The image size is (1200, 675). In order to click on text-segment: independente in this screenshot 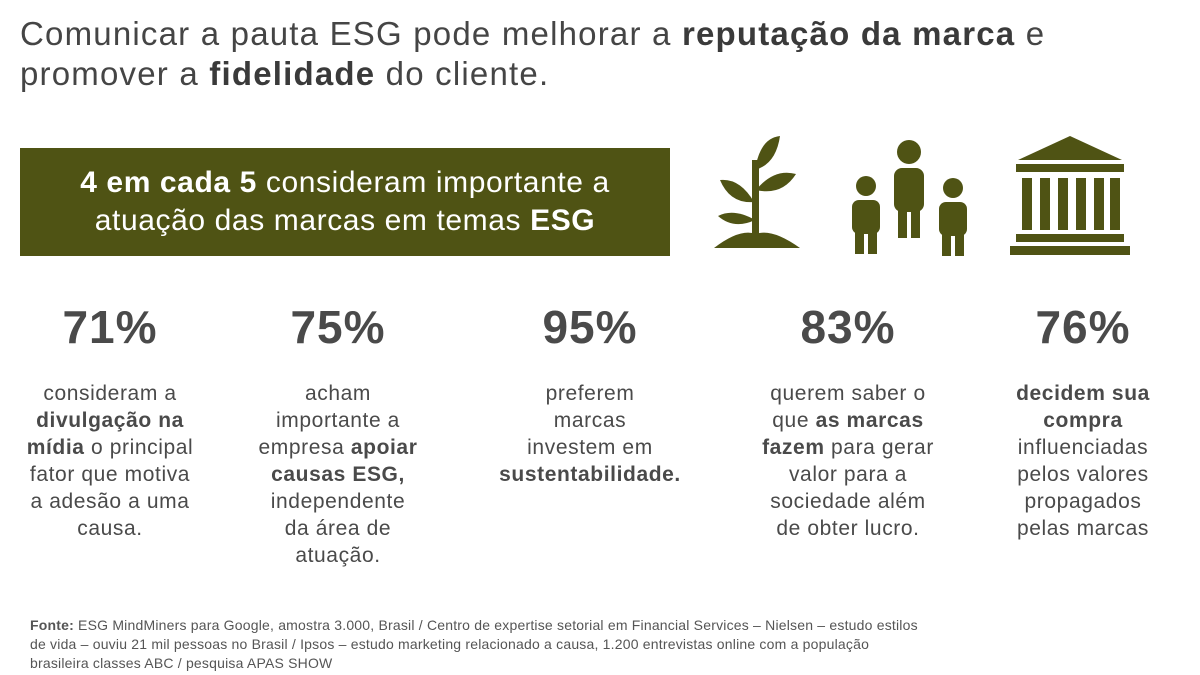, I will do `click(338, 501)`.